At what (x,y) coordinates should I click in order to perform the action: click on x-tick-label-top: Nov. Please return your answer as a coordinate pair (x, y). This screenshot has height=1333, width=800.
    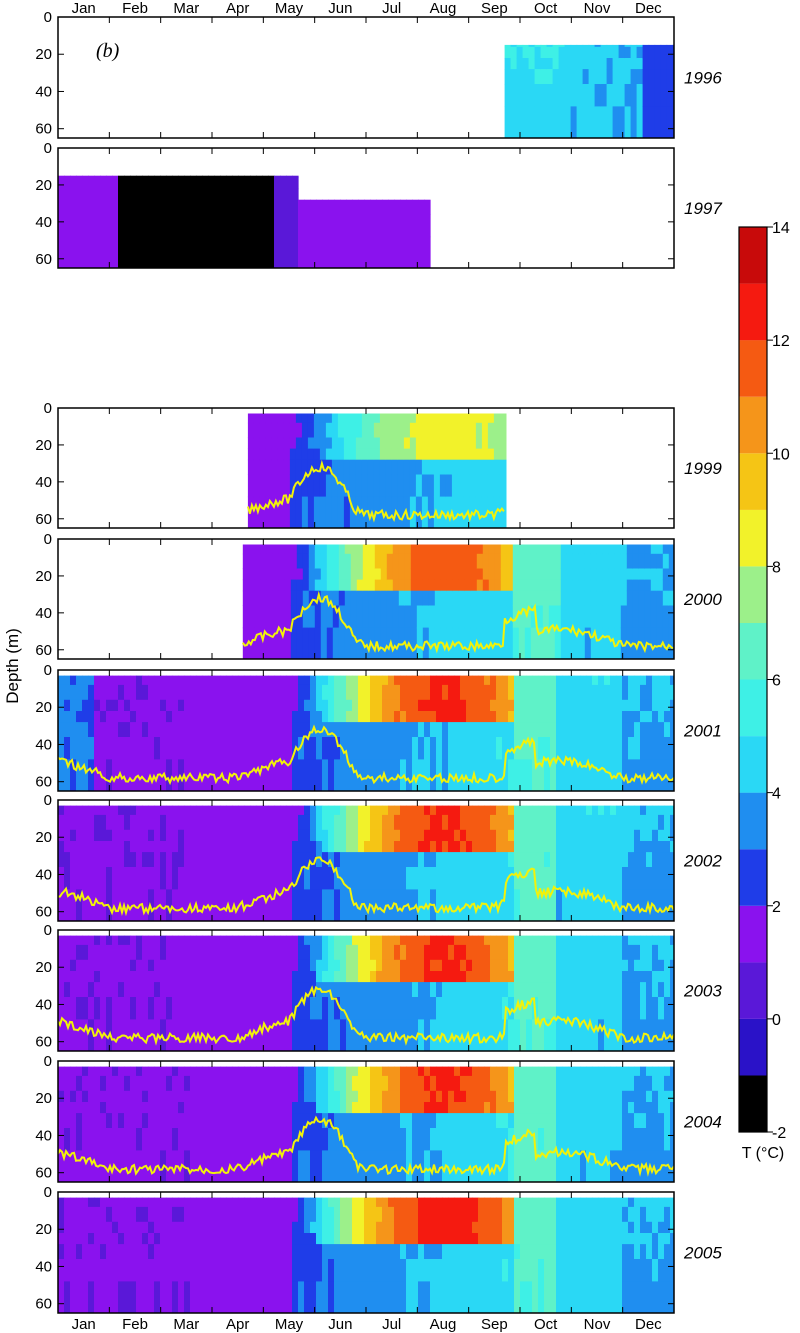
    Looking at the image, I should click on (597, 8).